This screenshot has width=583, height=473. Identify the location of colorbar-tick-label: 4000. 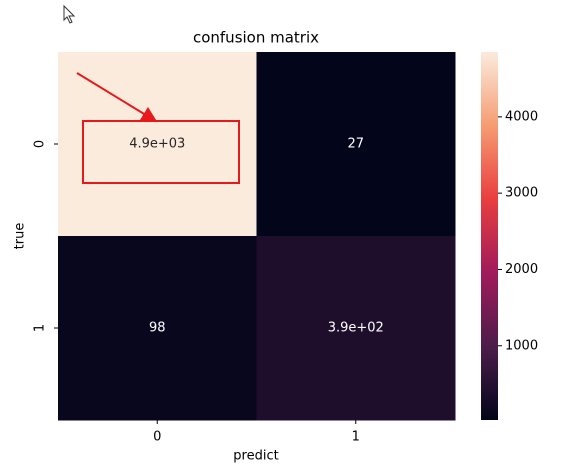
(521, 116).